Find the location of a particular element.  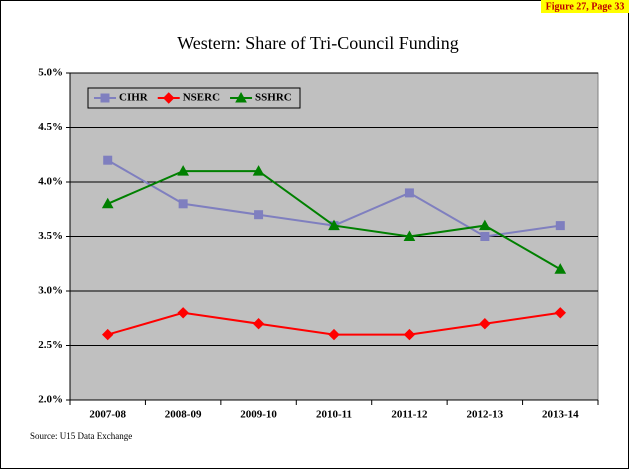

legend: CIHR NSERC SSHRC is located at coordinates (194, 98).